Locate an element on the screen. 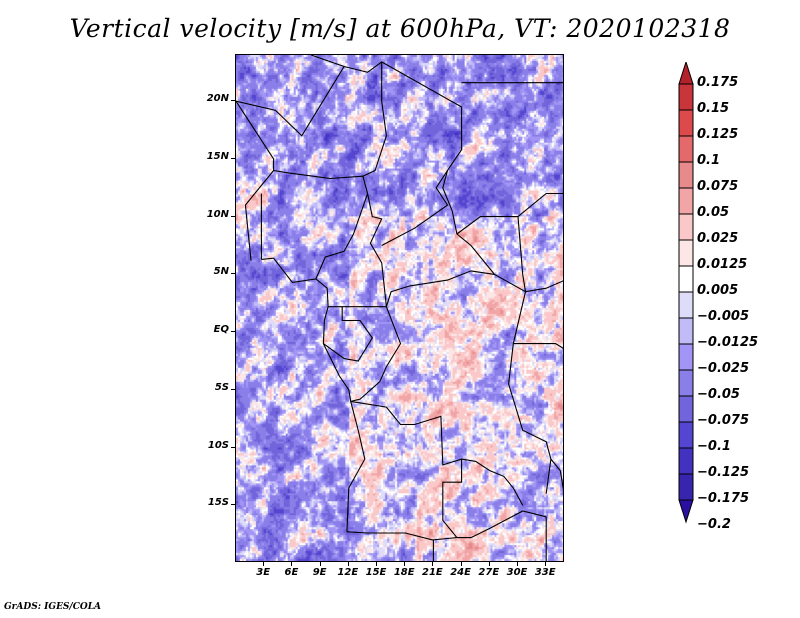 The image size is (800, 618). colorbar-label: 0.005 is located at coordinates (718, 290).